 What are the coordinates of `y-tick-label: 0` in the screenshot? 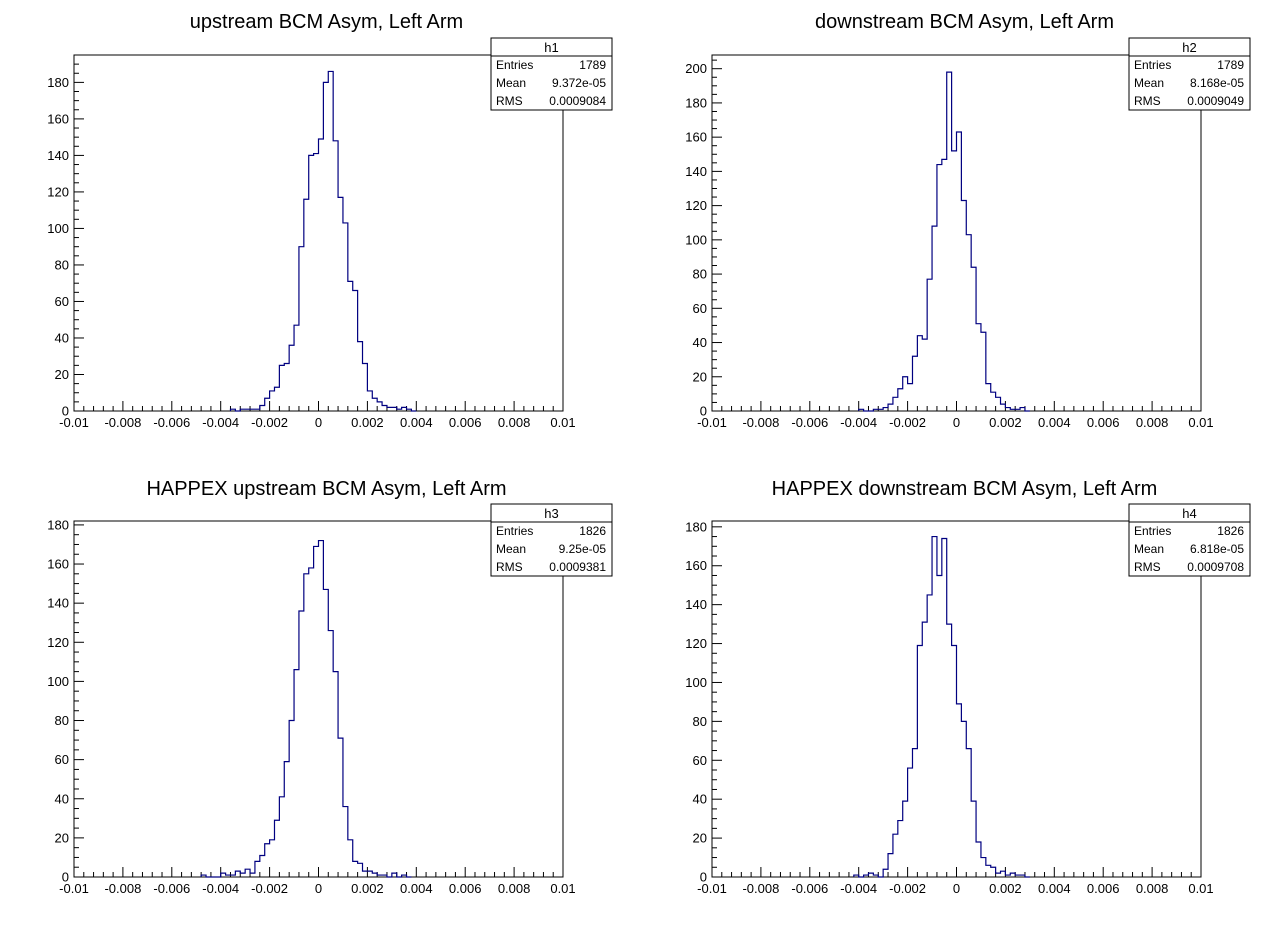 It's located at (703, 411).